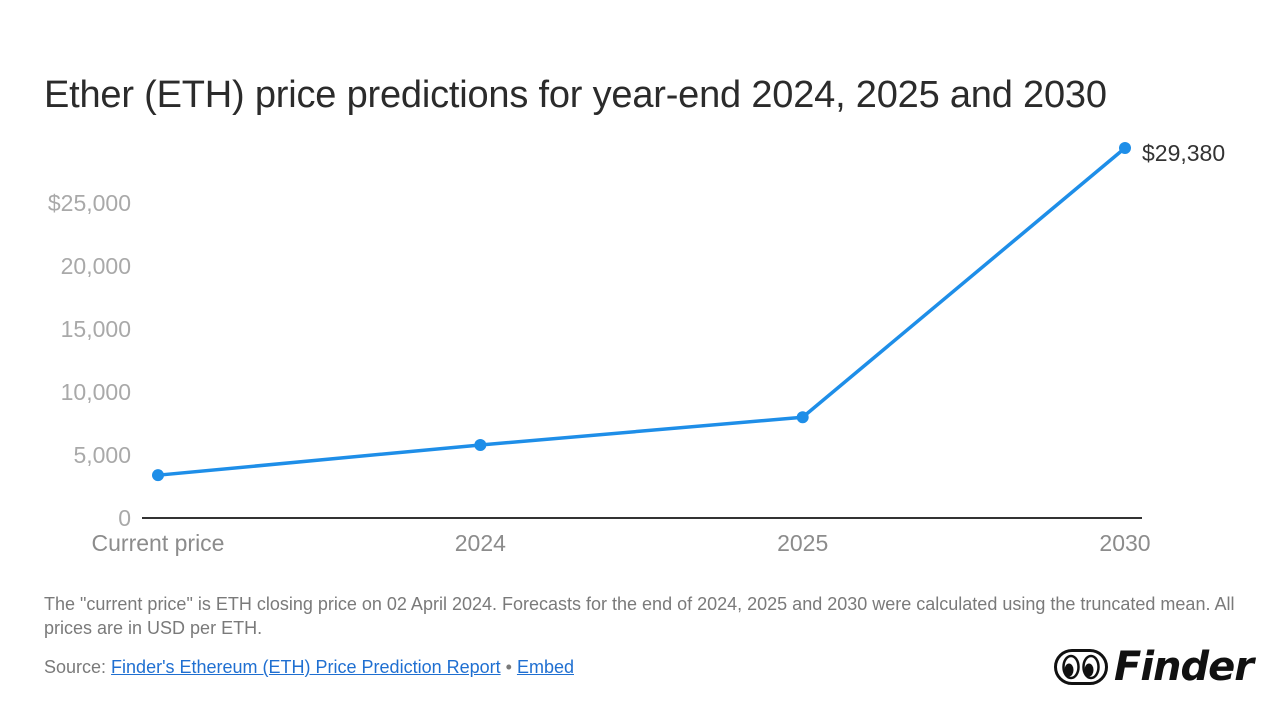 The width and height of the screenshot is (1280, 720). What do you see at coordinates (96, 392) in the screenshot?
I see `y-tick-label: 10,000` at bounding box center [96, 392].